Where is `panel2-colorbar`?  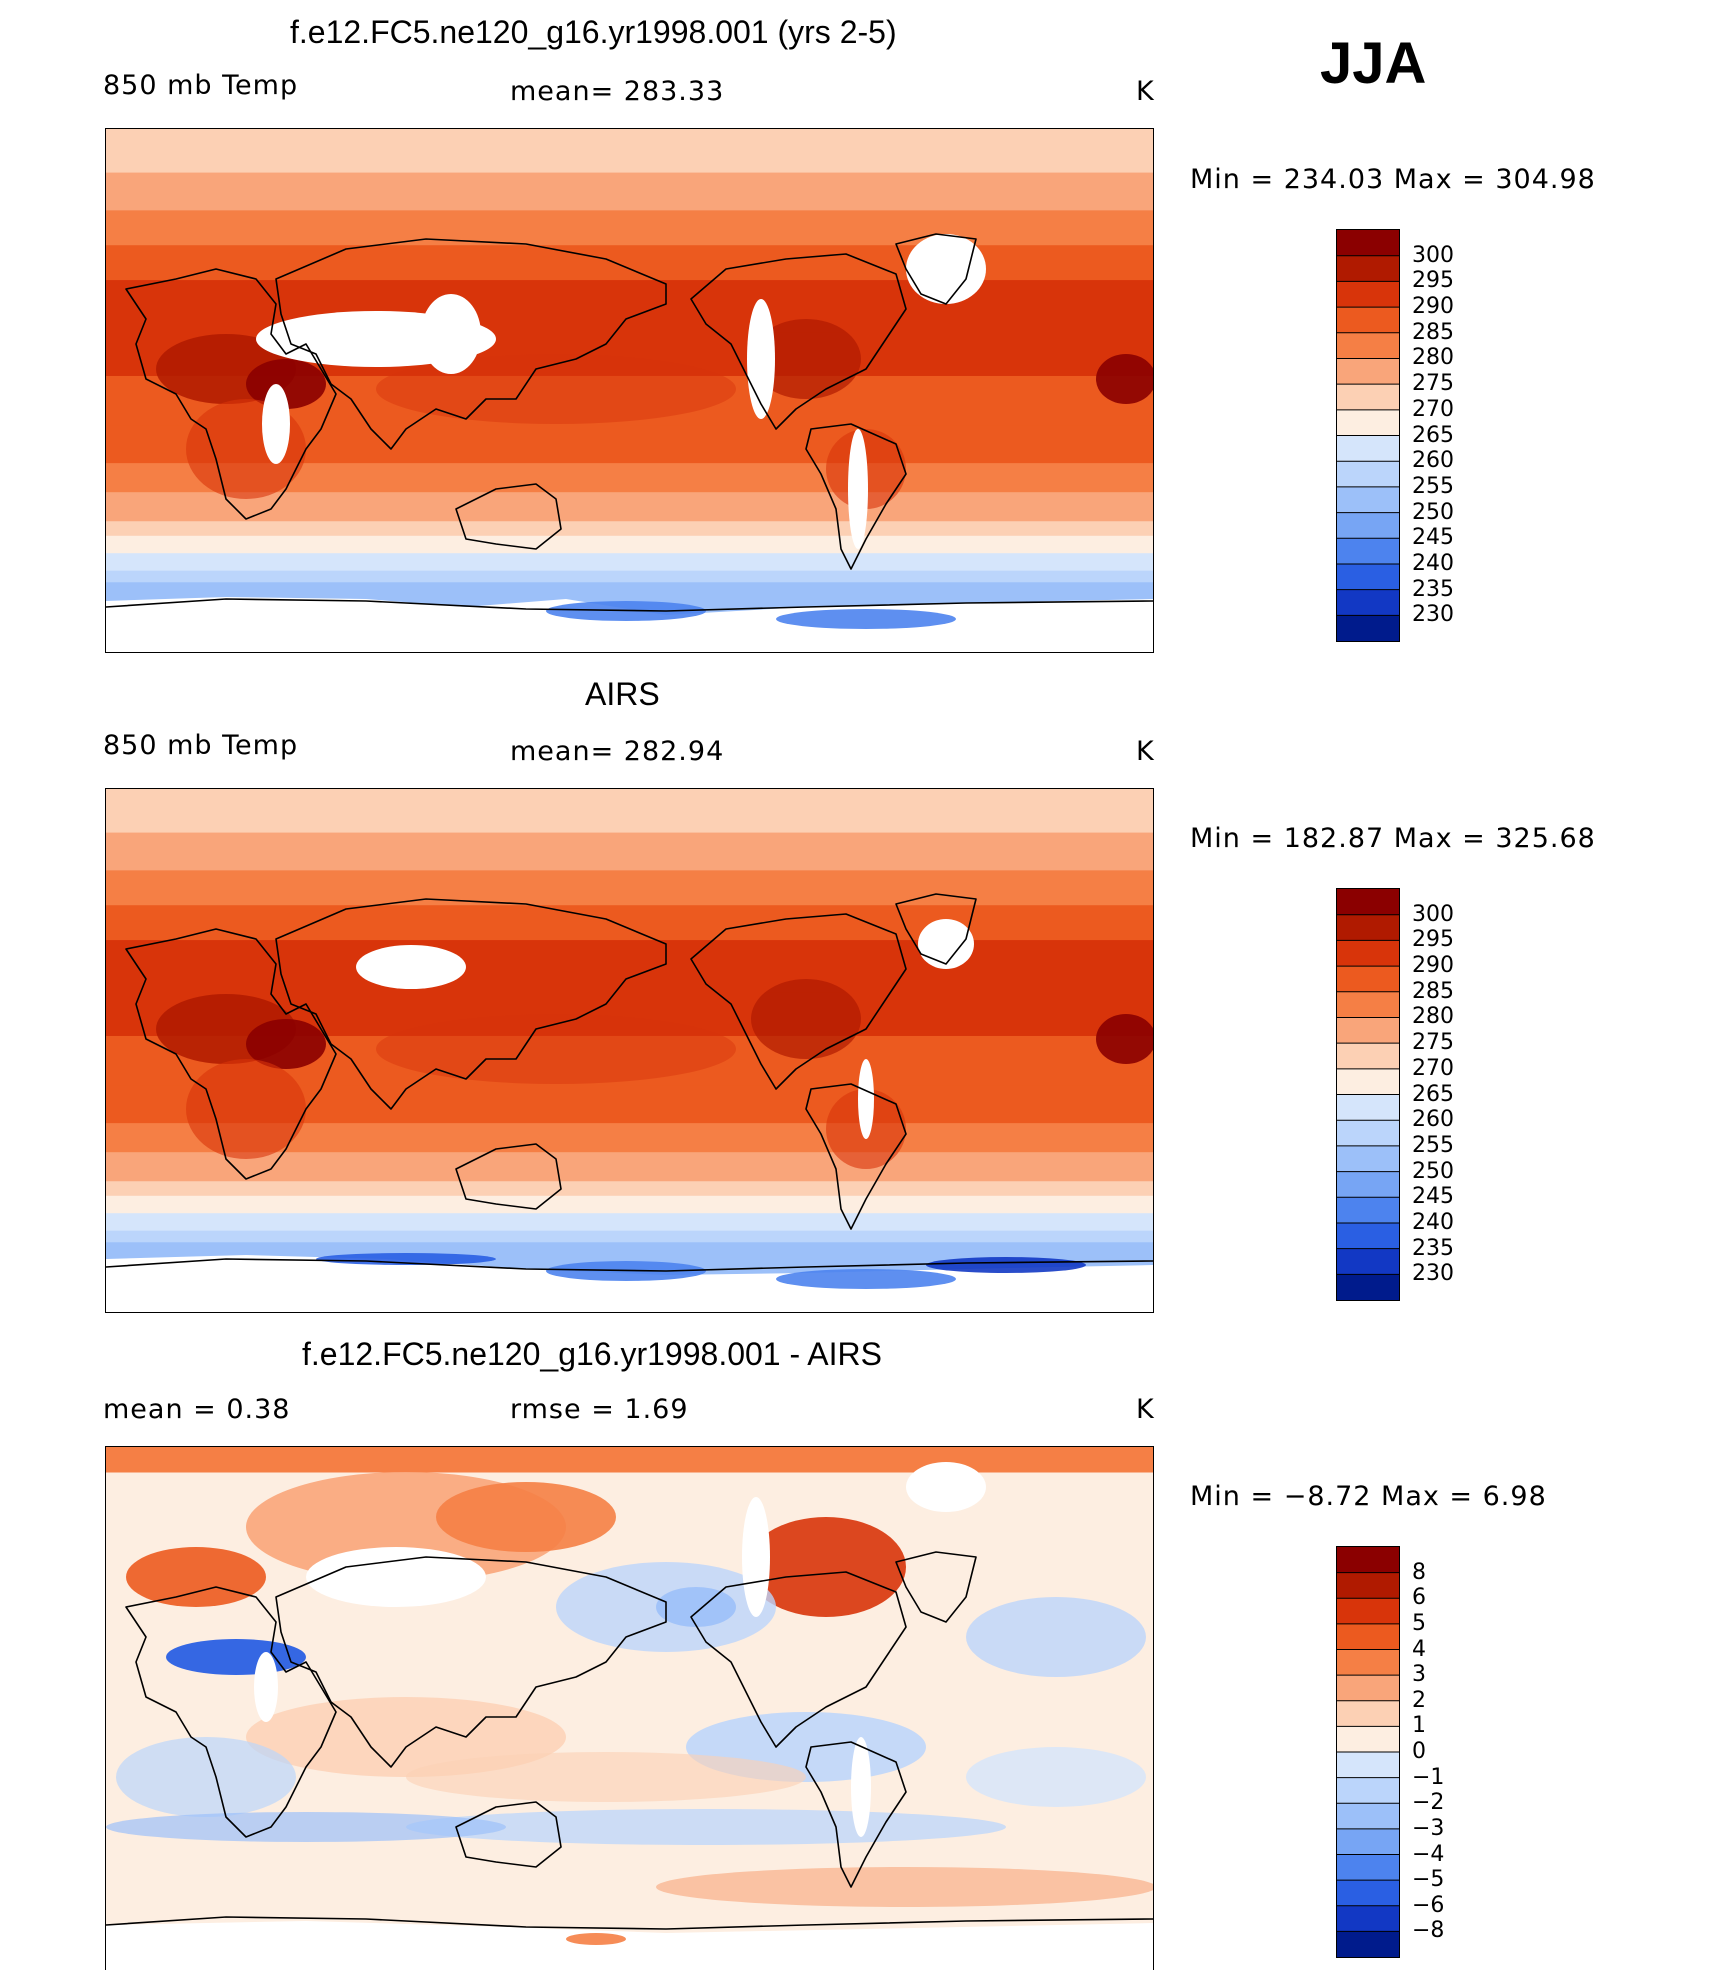 panel2-colorbar is located at coordinates (1368, 1094).